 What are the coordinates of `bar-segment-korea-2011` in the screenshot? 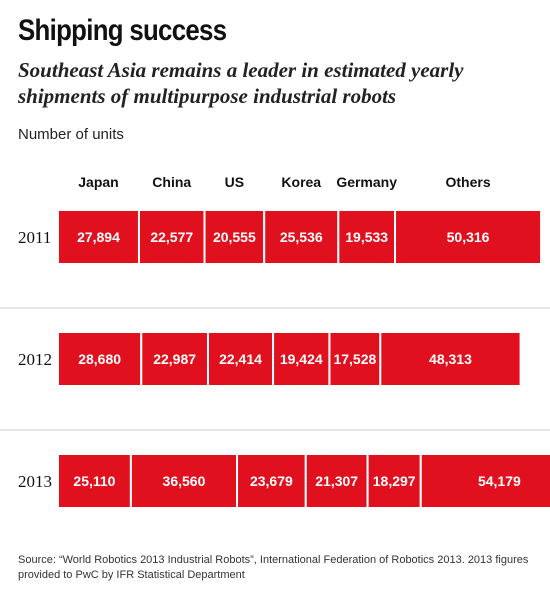 It's located at (301, 237).